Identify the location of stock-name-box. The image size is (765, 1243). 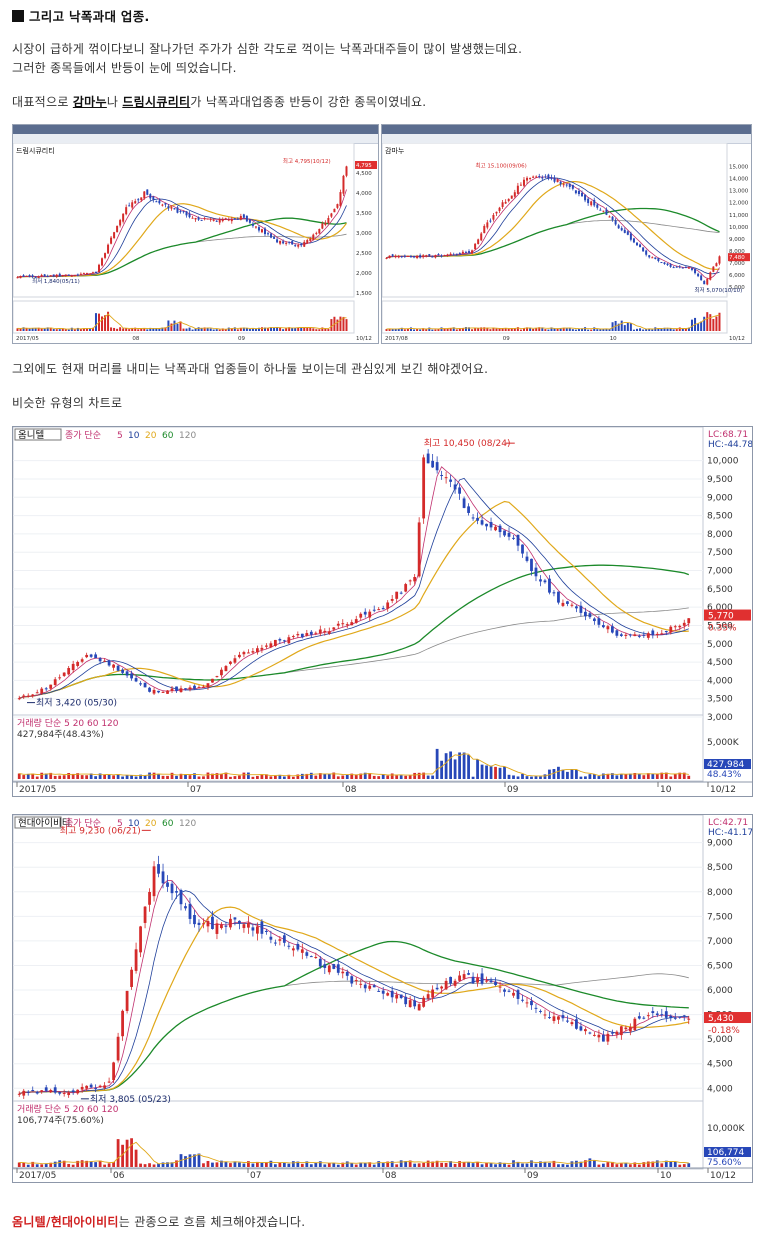
(38, 822).